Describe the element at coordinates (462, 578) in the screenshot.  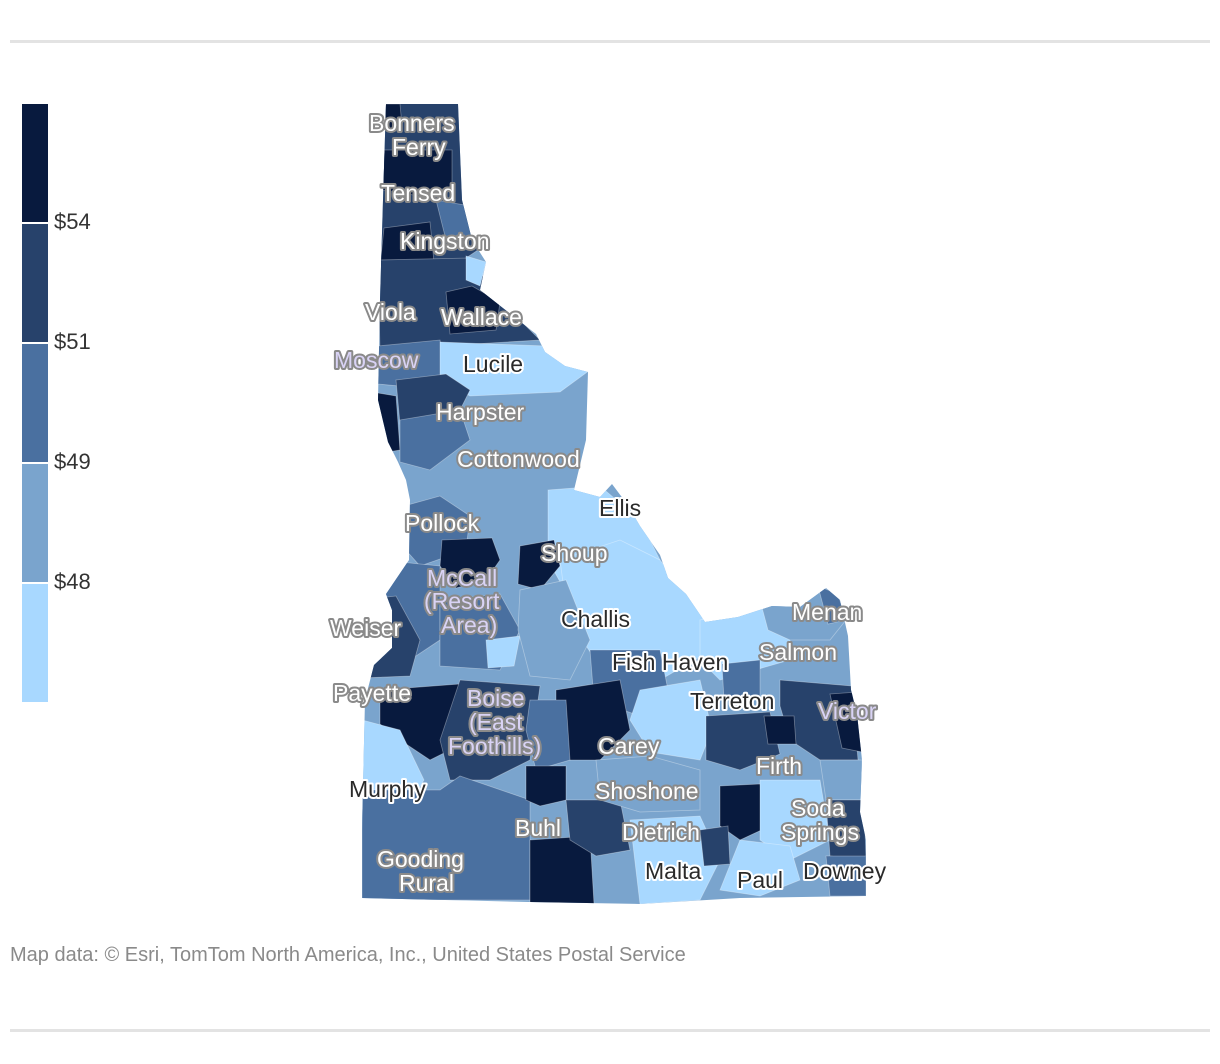
I see `place-label: McCall` at that location.